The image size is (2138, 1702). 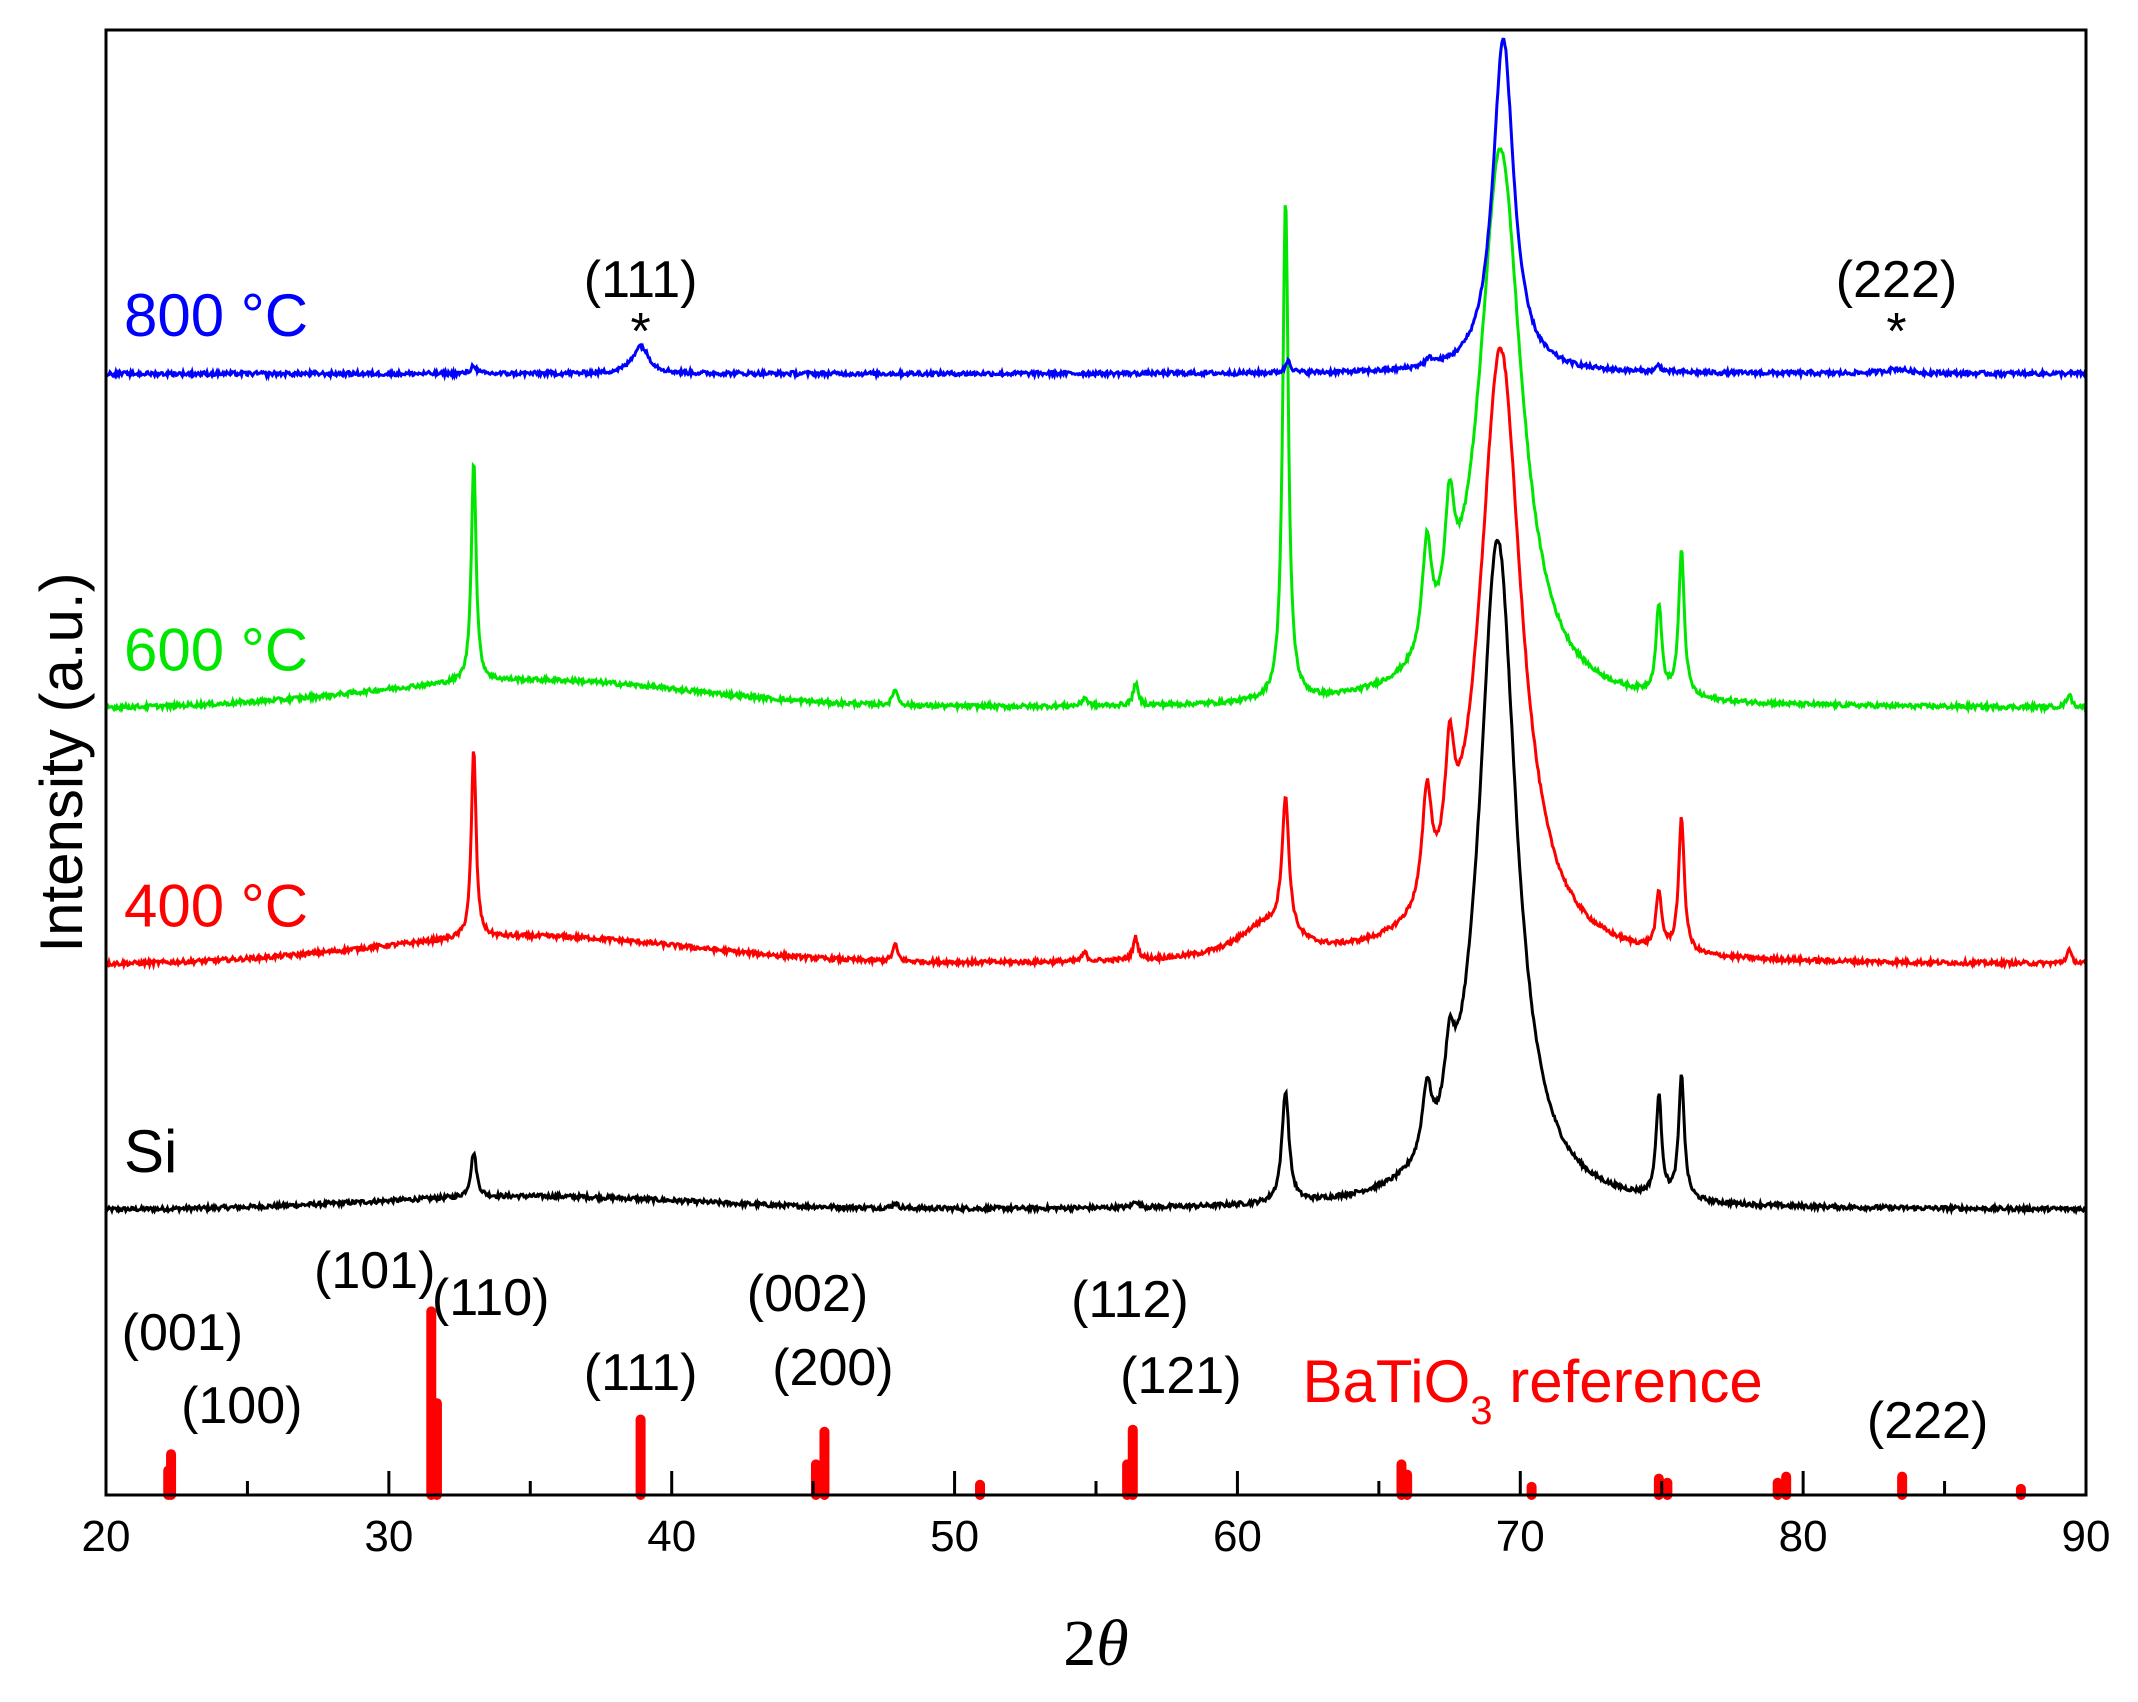 I want to click on x-tick-label-30: 30, so click(x=388, y=1536).